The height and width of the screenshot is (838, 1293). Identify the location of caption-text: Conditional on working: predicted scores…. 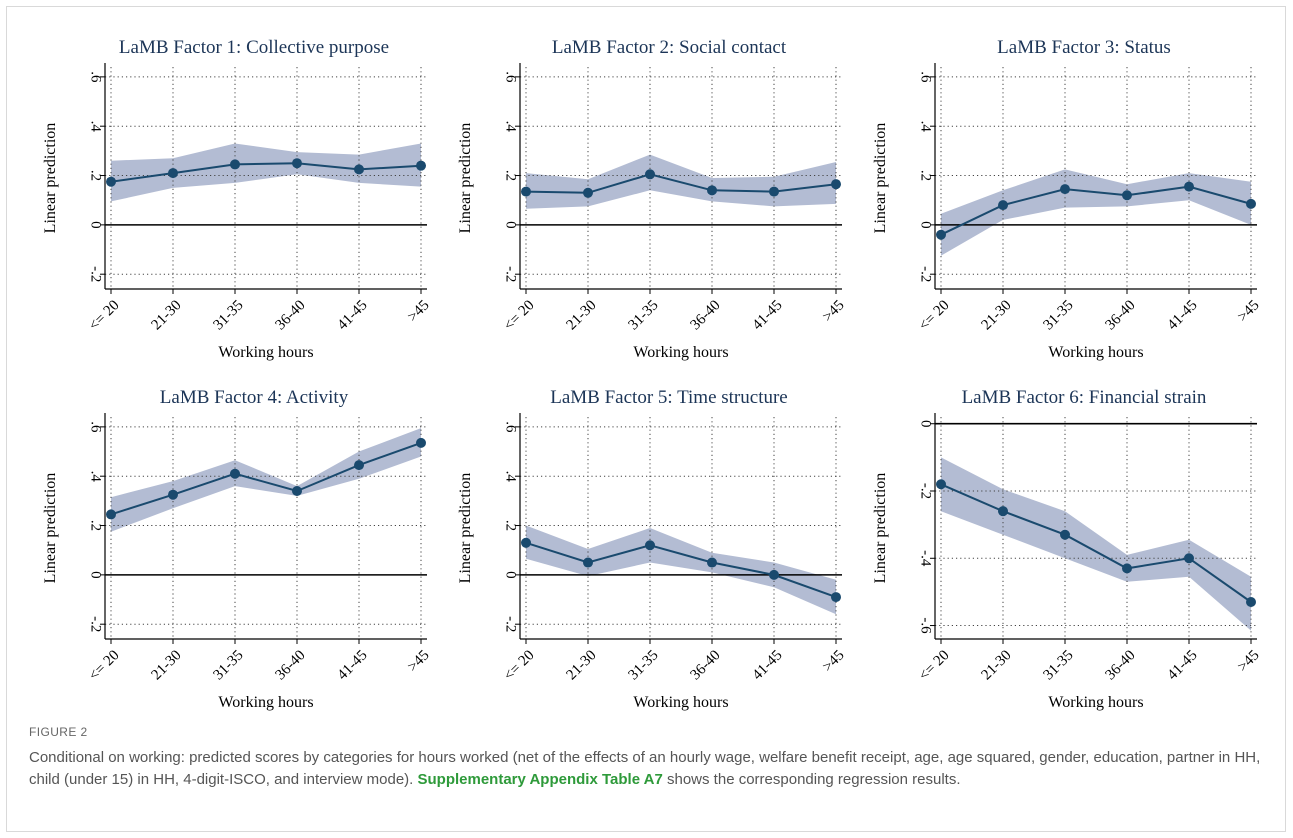
(649, 769).